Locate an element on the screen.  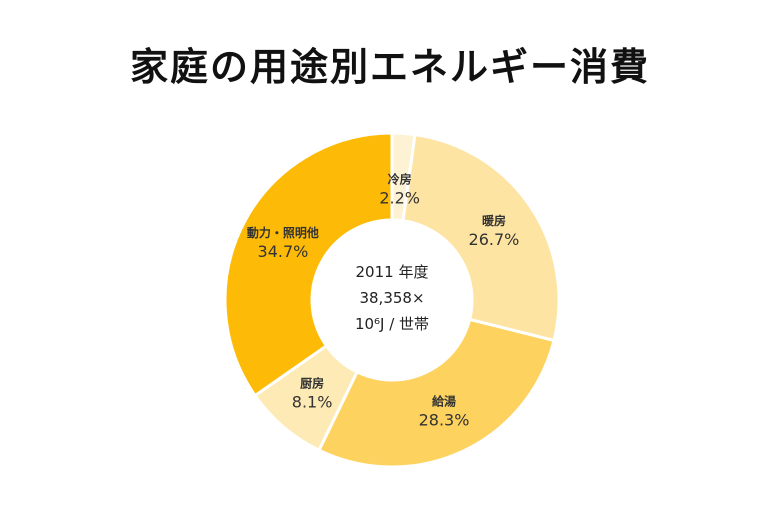
slice-name-label: 暖房 is located at coordinates (494, 220).